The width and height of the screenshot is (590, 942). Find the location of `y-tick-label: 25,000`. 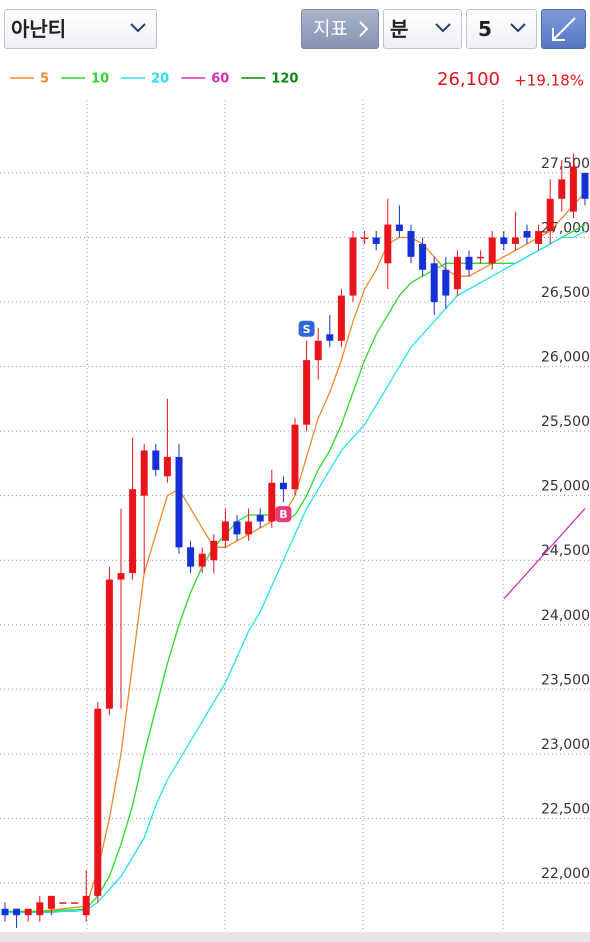

y-tick-label: 25,000 is located at coordinates (565, 487).